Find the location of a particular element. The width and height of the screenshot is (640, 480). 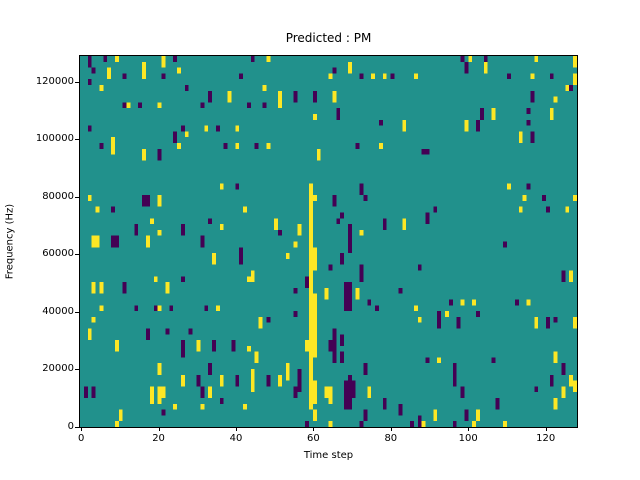

x-tick-label: 20 is located at coordinates (158, 438).